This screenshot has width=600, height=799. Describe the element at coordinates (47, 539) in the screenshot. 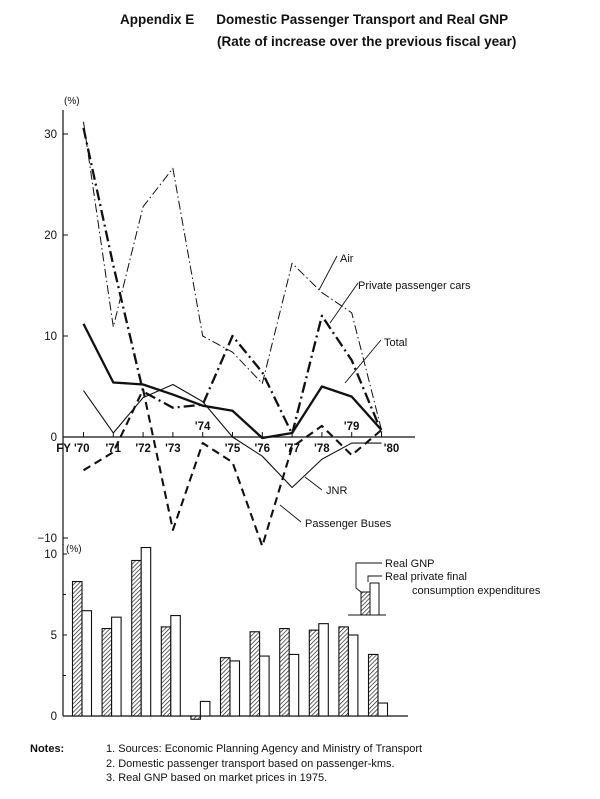

I see `y-tick-label: −10` at that location.